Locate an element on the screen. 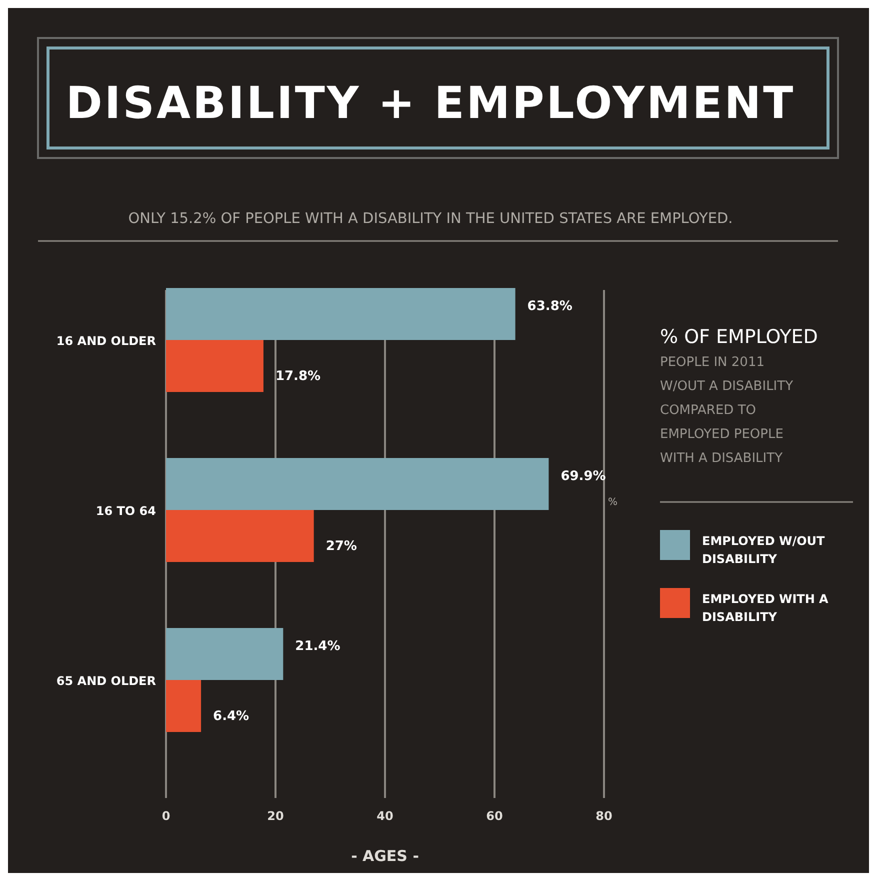  y-tick-label: 65 AND OLDER is located at coordinates (106, 681).